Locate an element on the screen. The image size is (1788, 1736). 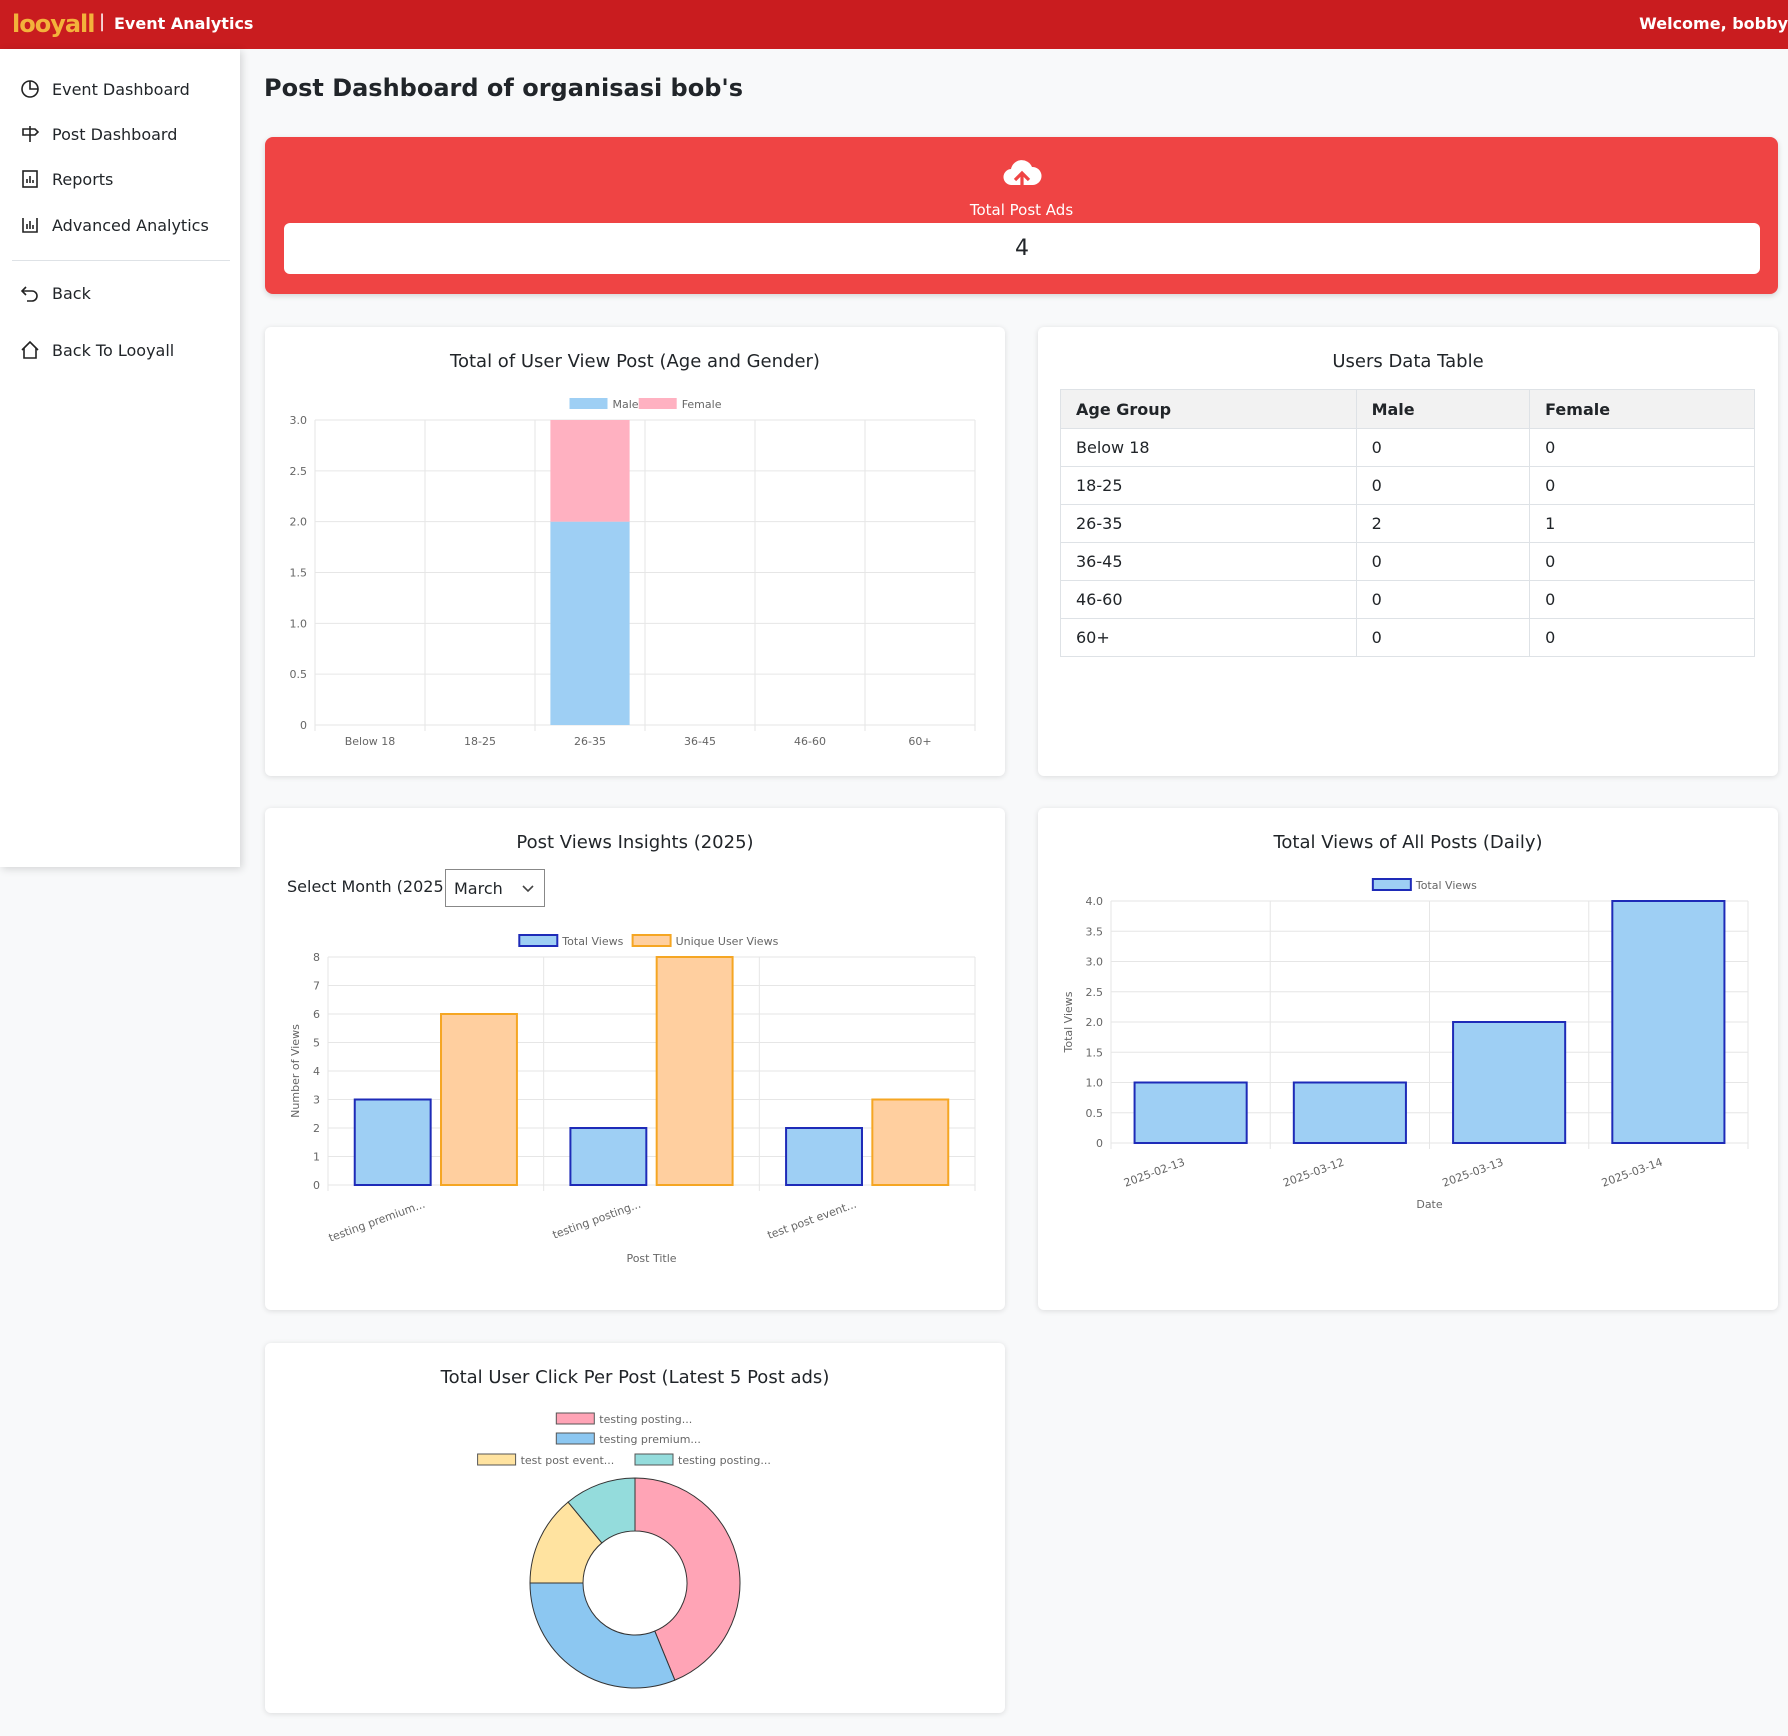
sidebar-item-back: Back is located at coordinates (55, 293).